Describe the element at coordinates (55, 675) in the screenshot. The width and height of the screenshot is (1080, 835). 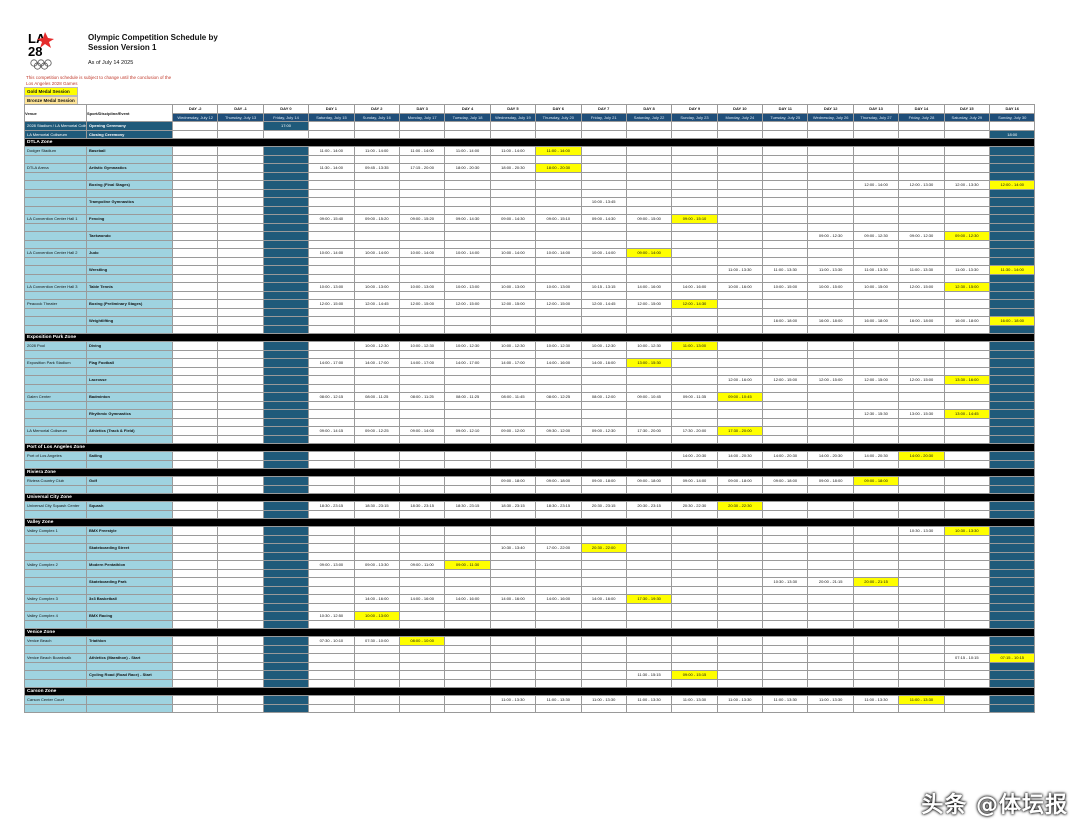
I see `venue-cell` at that location.